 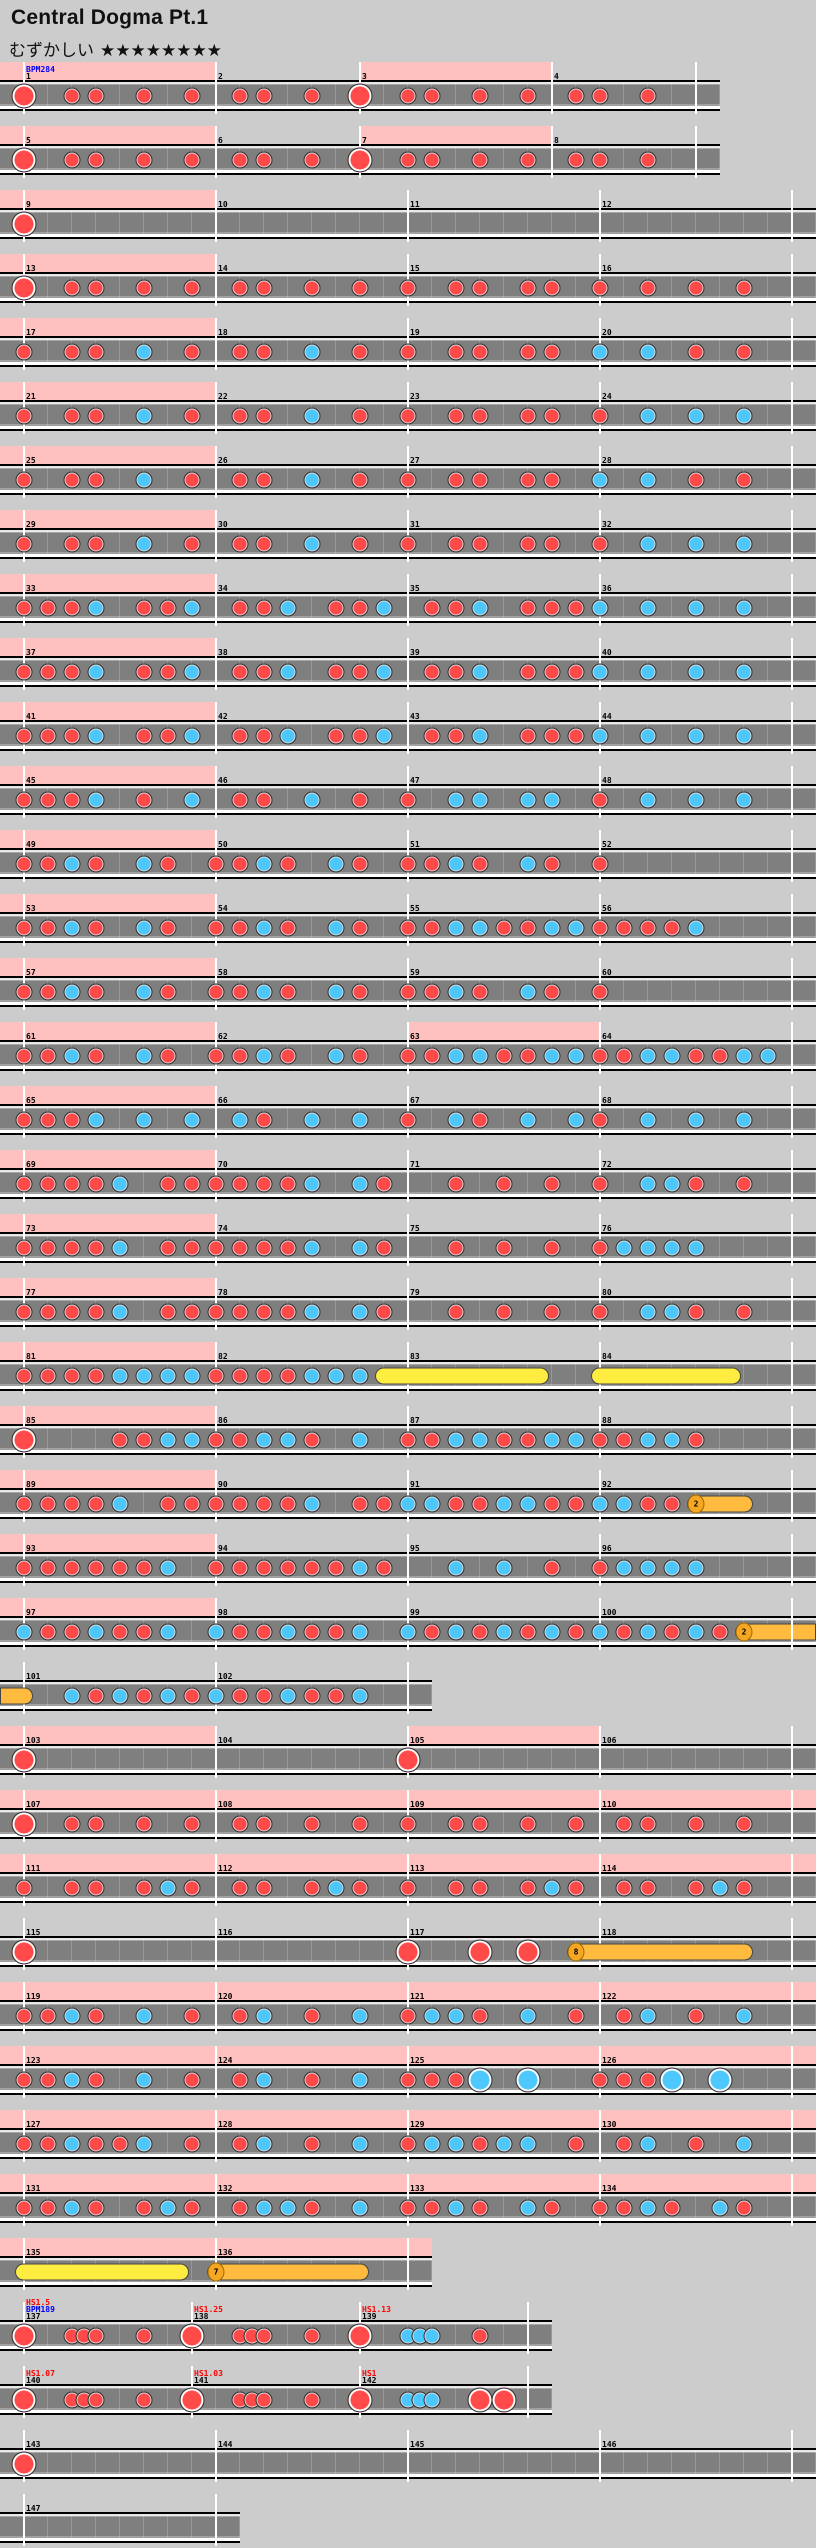 I want to click on chart-row: 137 BPM189 HS1.5 138 HS1.25 139 HS1.13, so click(x=276, y=2327).